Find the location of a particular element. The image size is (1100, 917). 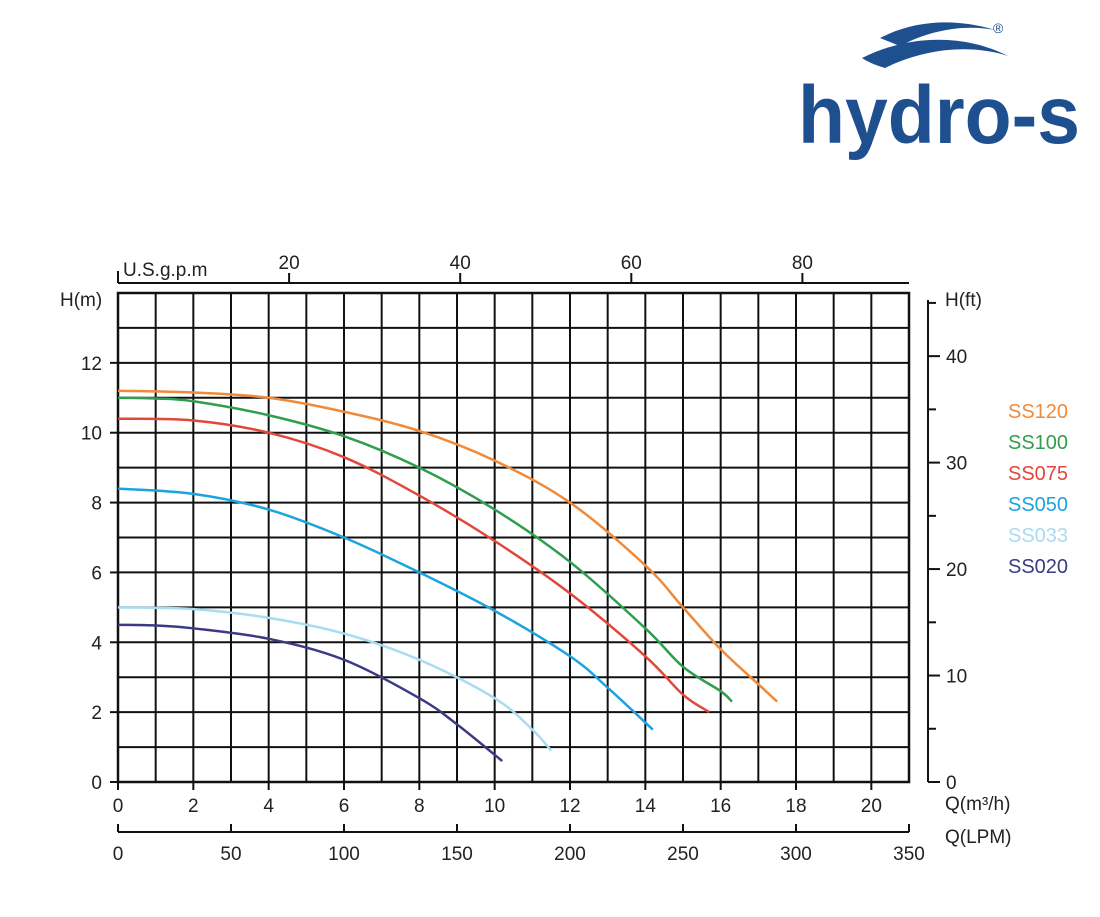

gpm-tick-label: 40 is located at coordinates (460, 263).